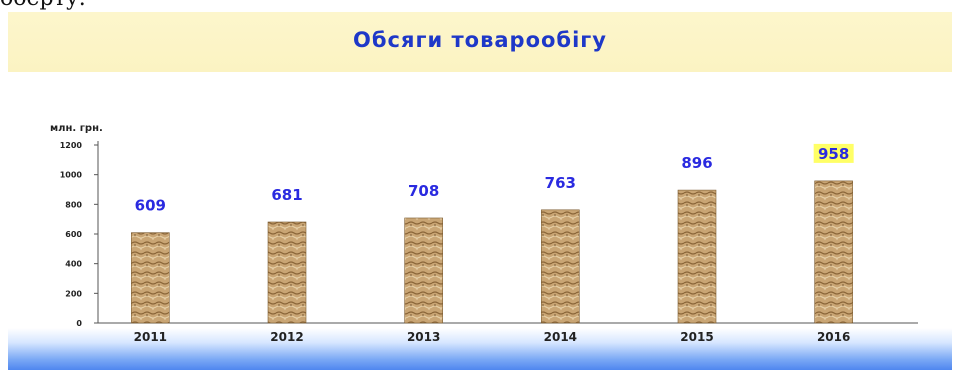  I want to click on category-label: 2014, so click(560, 337).